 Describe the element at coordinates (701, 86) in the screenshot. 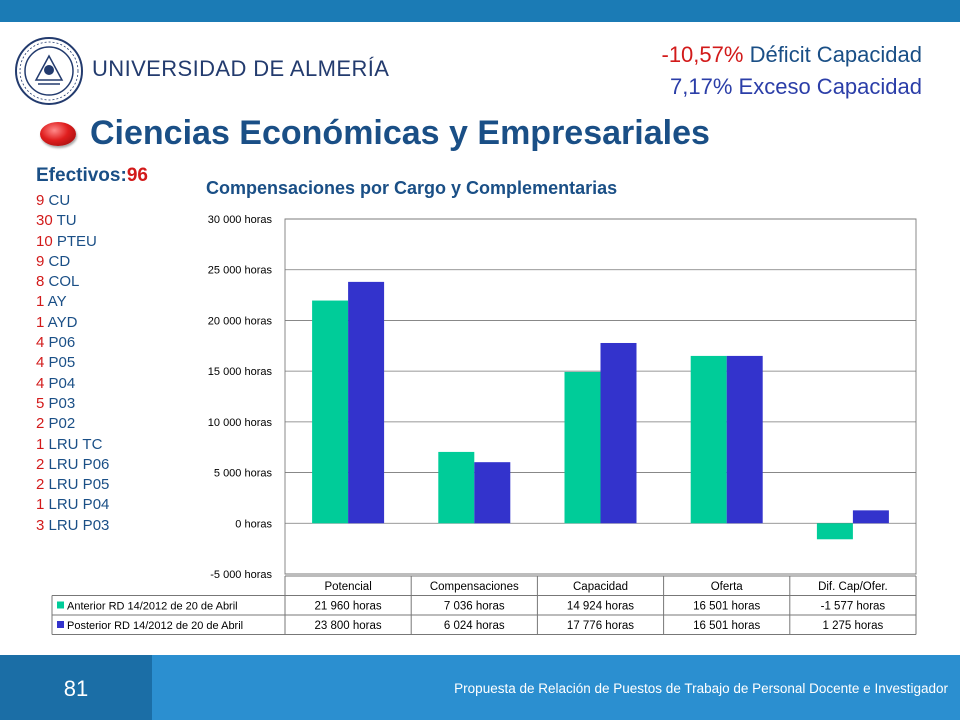

I see `excess-value: 7,17%` at that location.